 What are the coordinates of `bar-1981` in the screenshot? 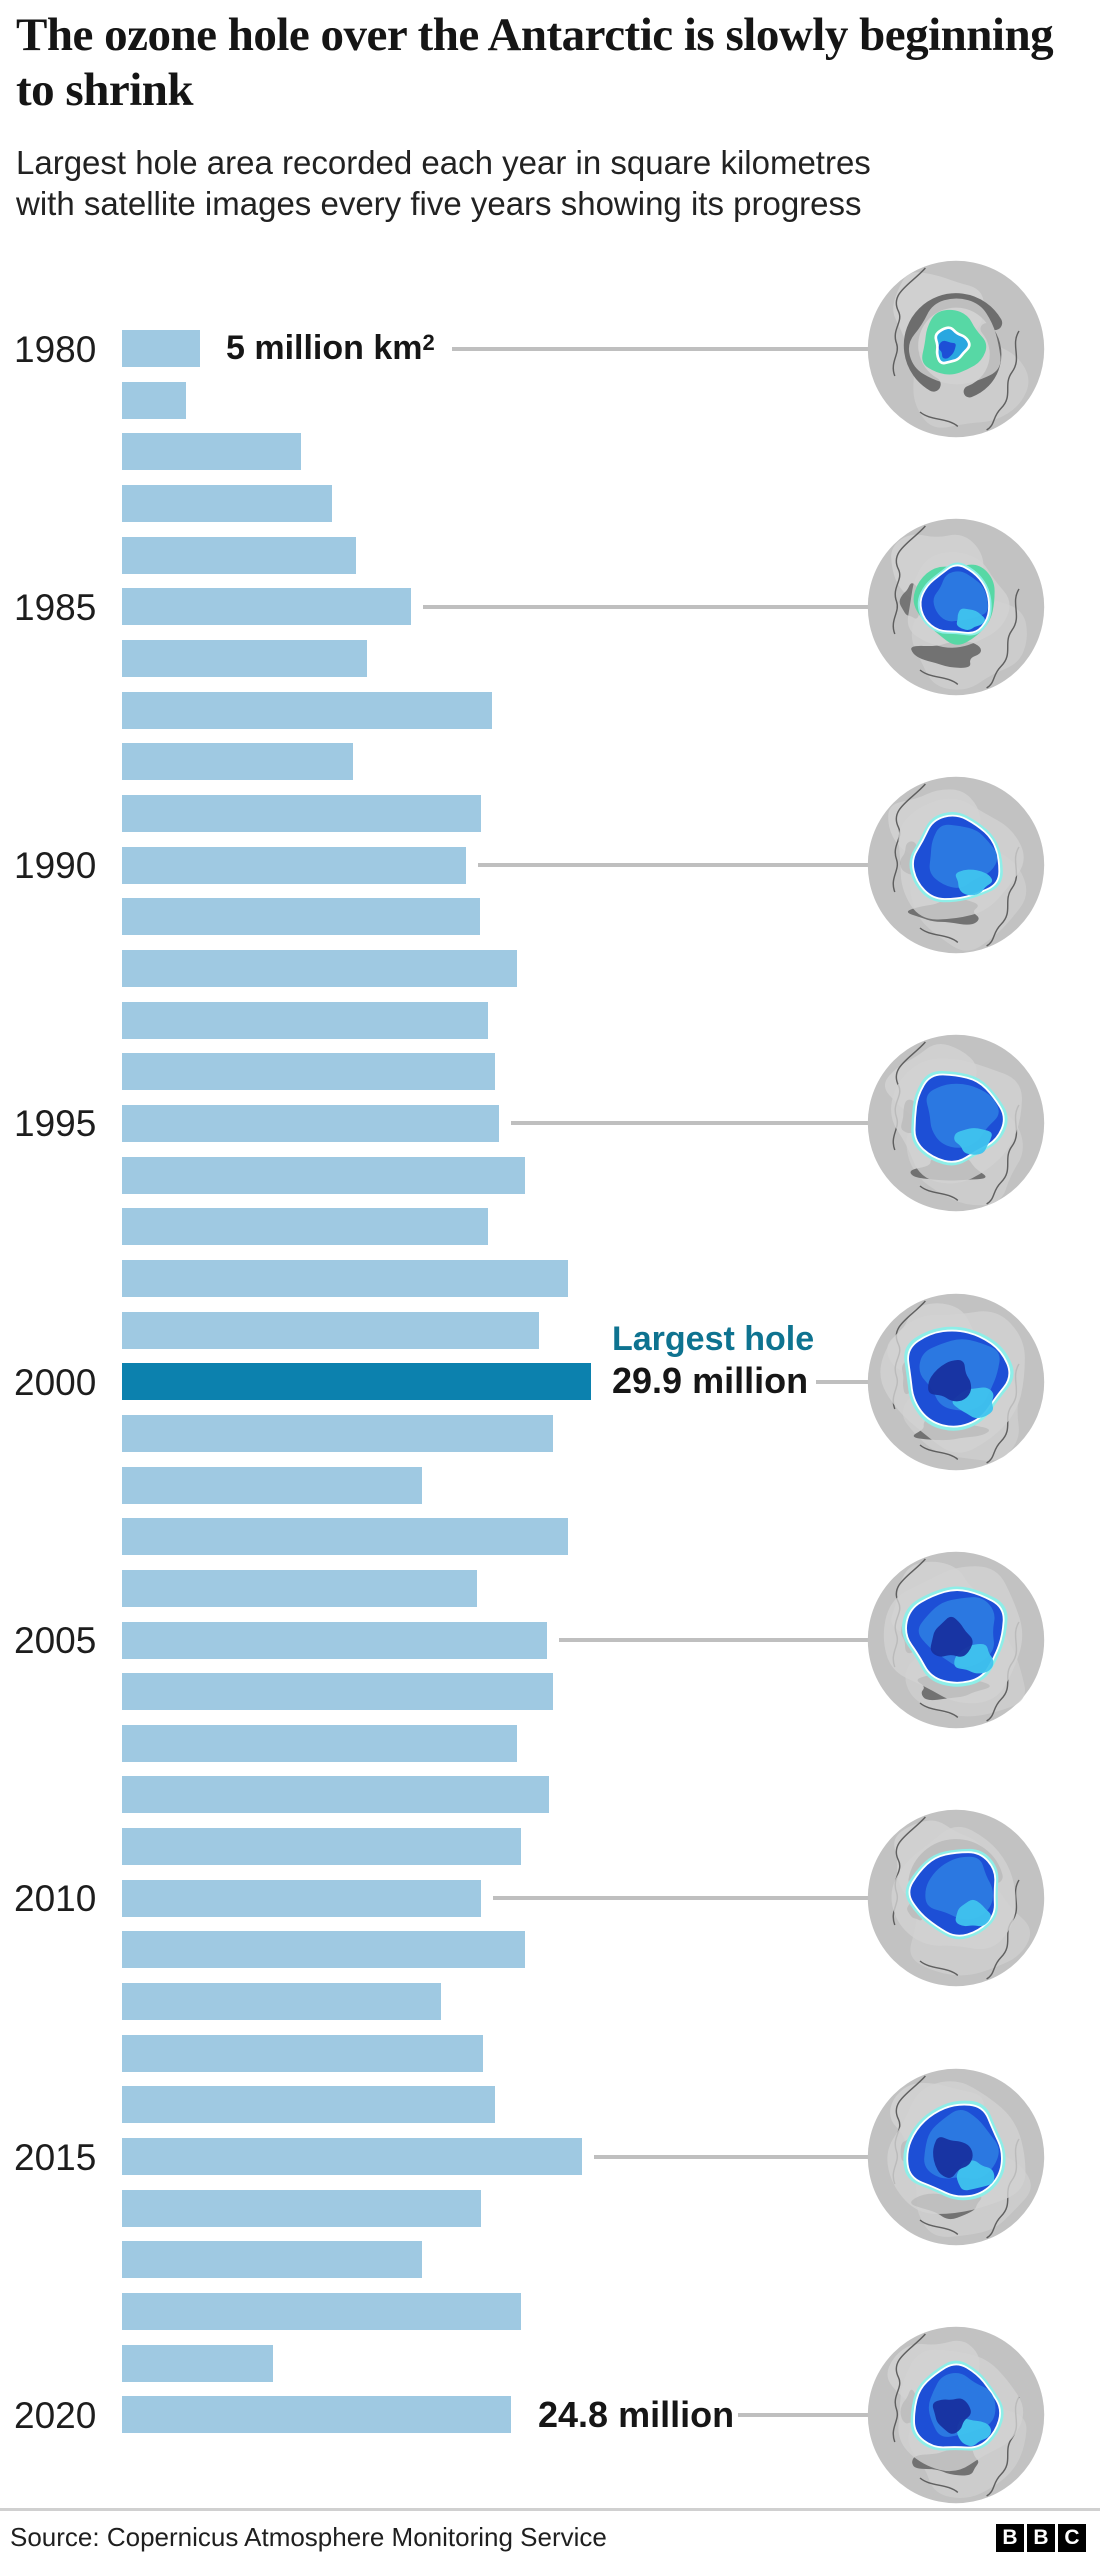 It's located at (154, 400).